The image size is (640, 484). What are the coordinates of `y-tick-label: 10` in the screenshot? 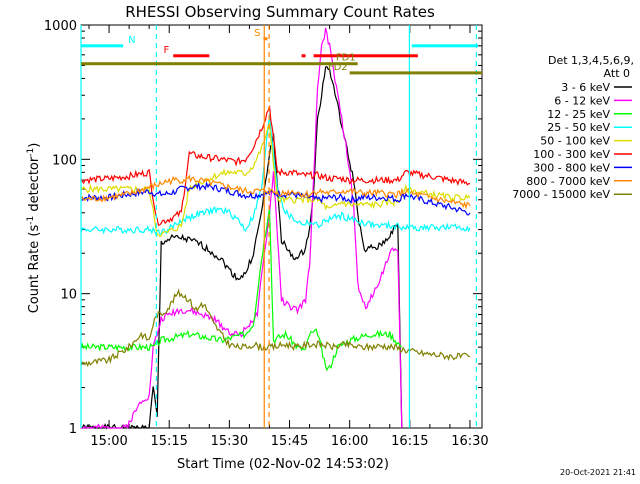 It's located at (68, 295).